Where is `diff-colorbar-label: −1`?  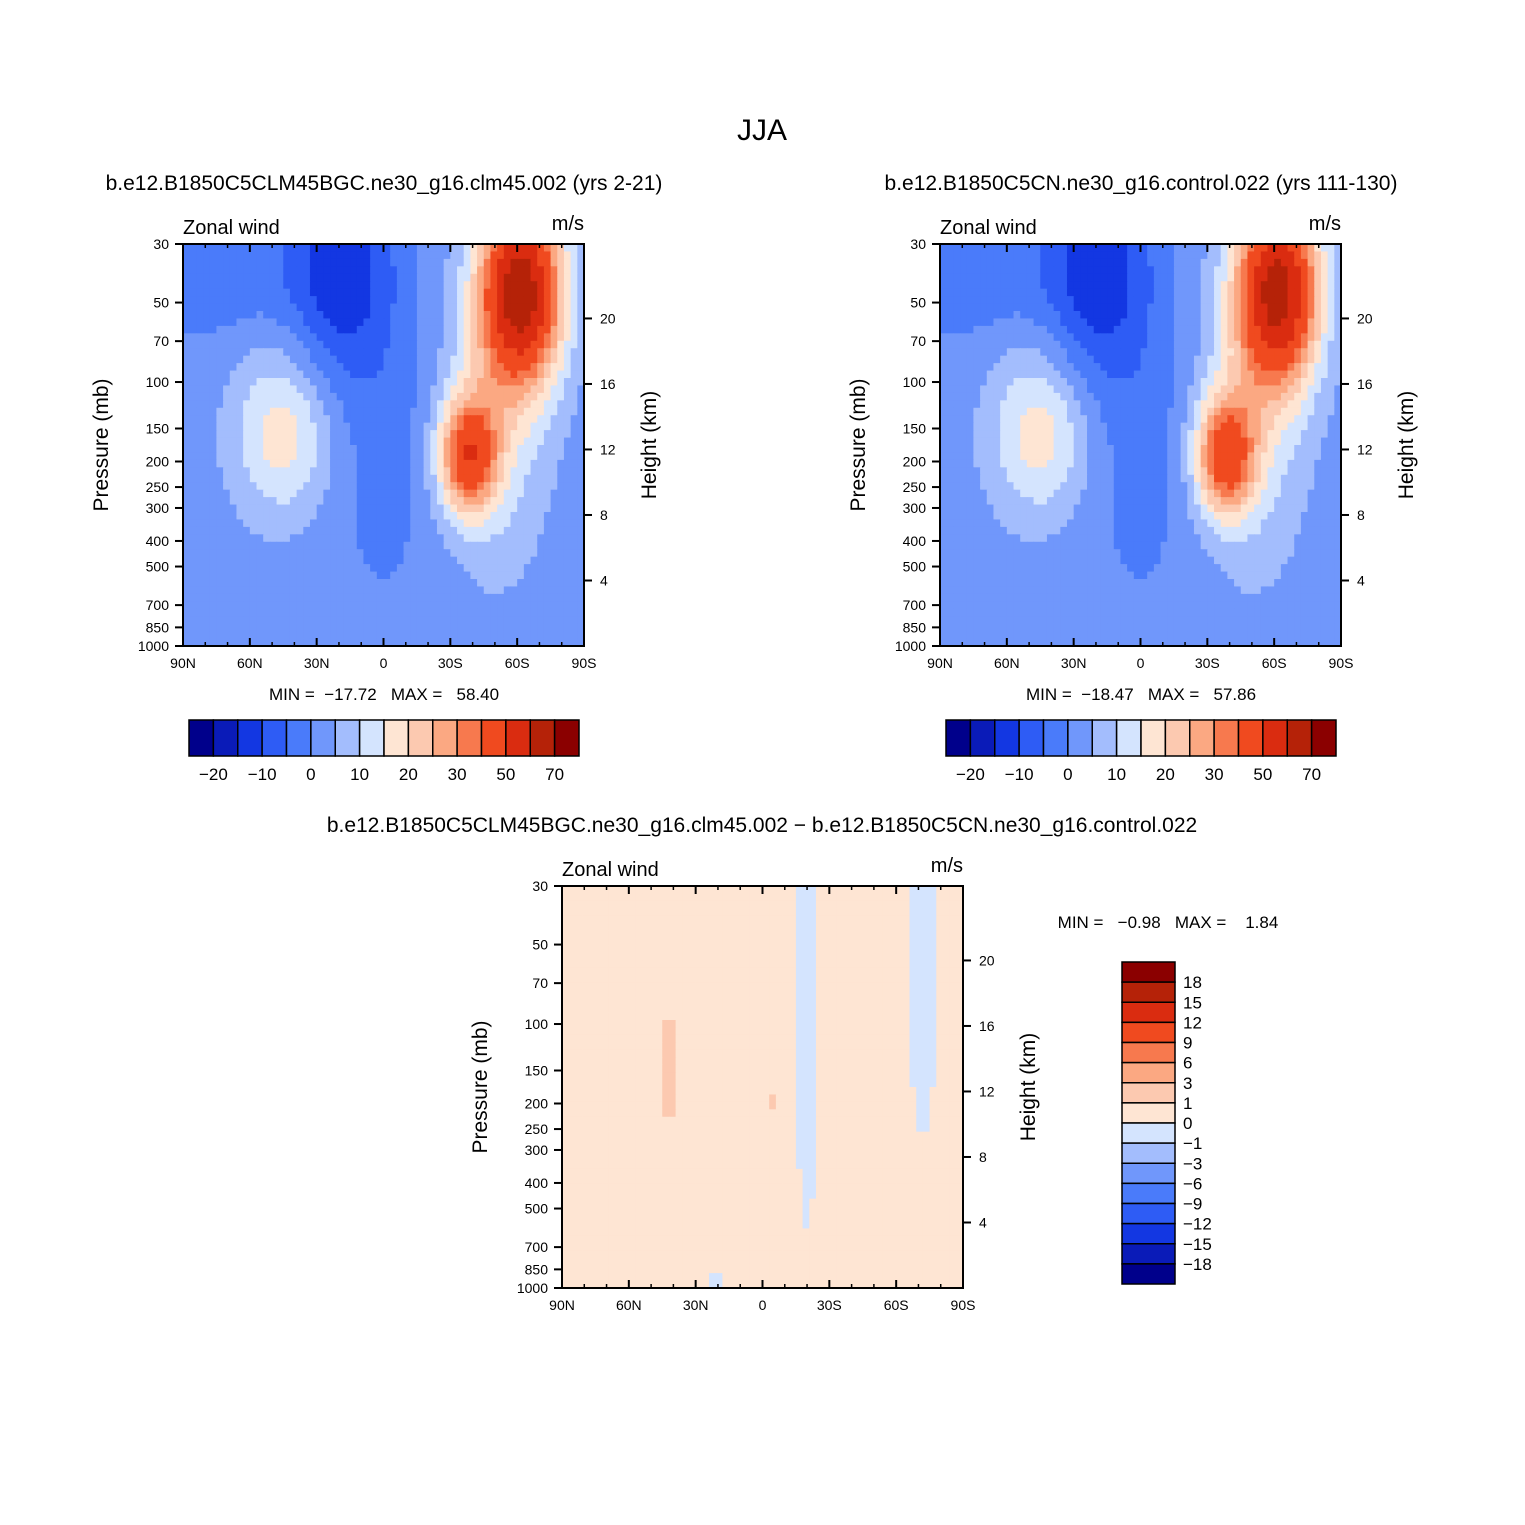
diff-colorbar-label: −1 is located at coordinates (1192, 1143).